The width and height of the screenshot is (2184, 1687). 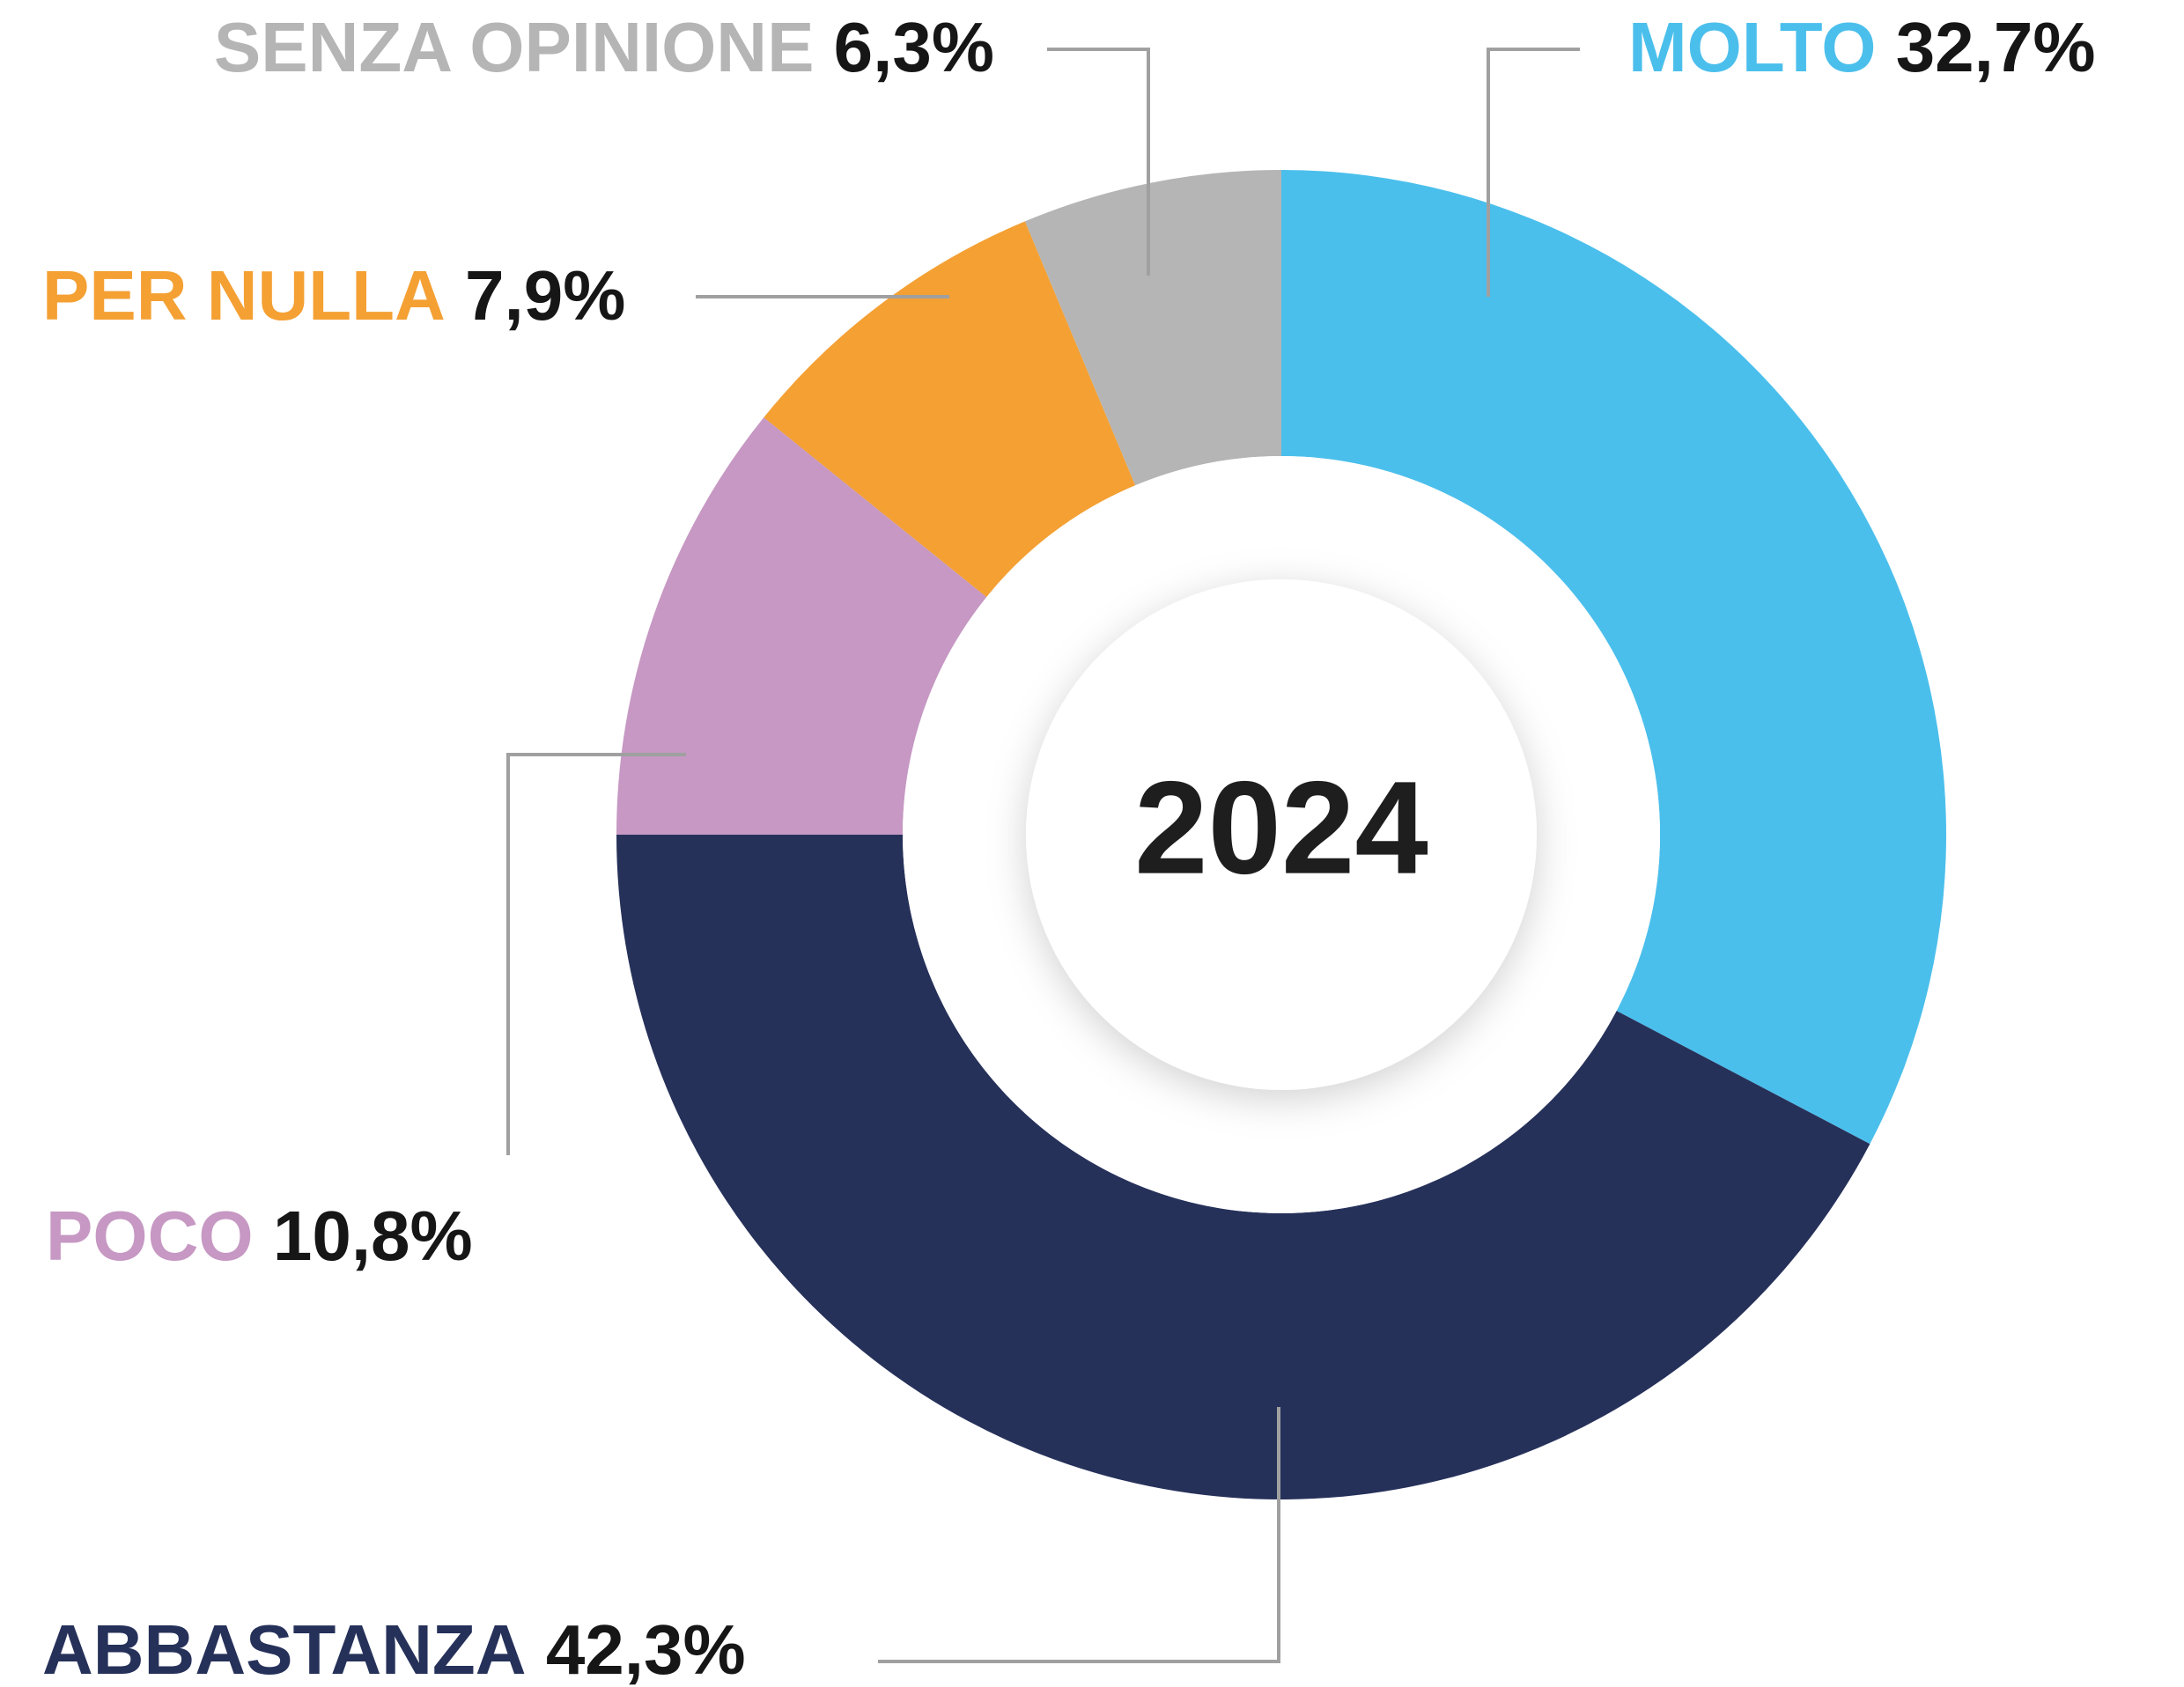 I want to click on value-label: 6,3%, so click(x=914, y=47).